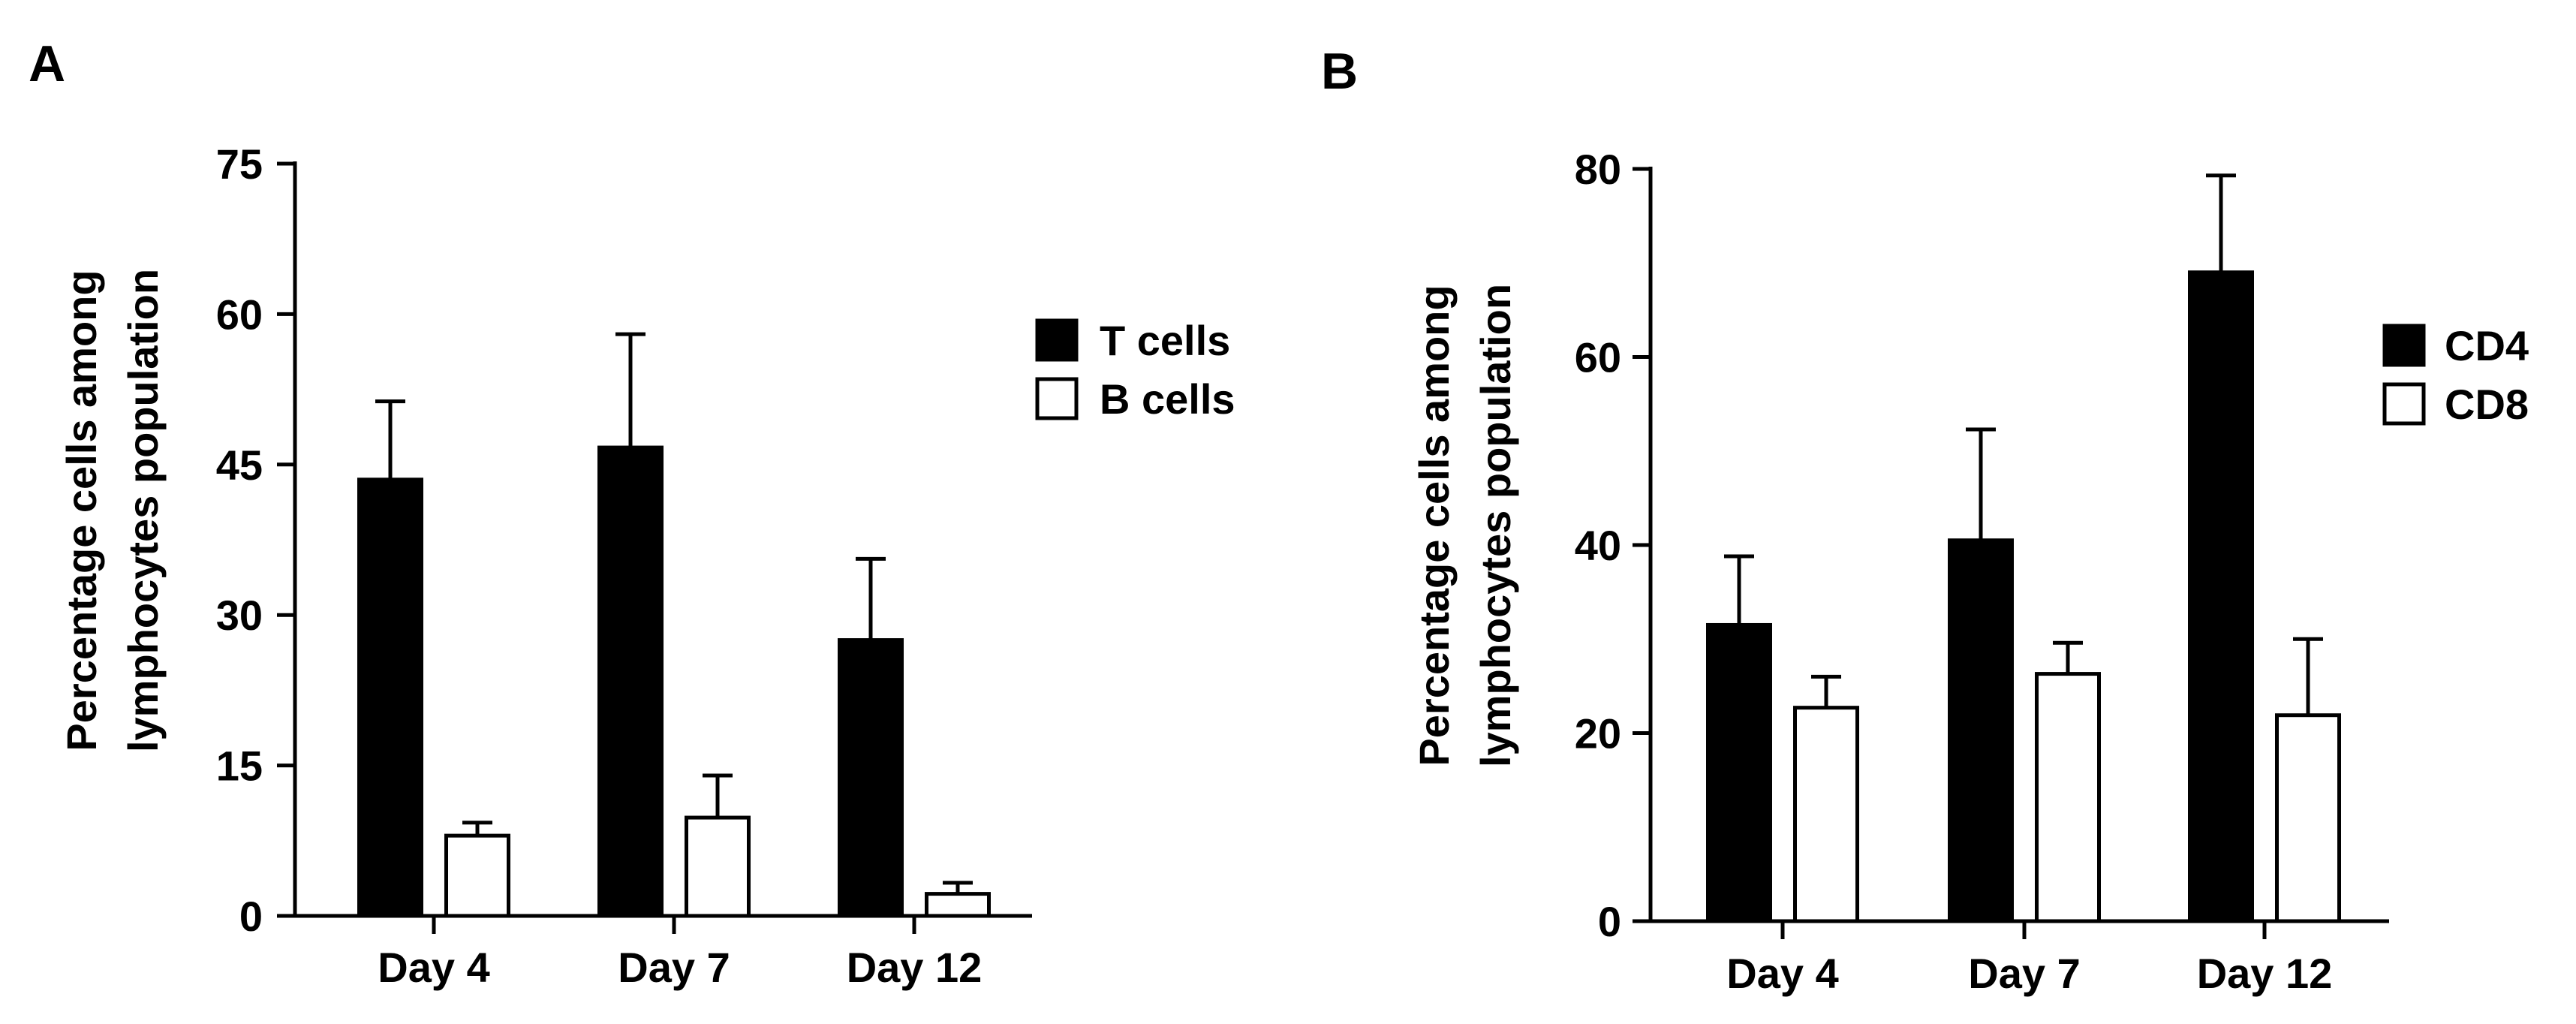 Image resolution: width=2576 pixels, height=1024 pixels. I want to click on legend-label: CD8, so click(2487, 404).